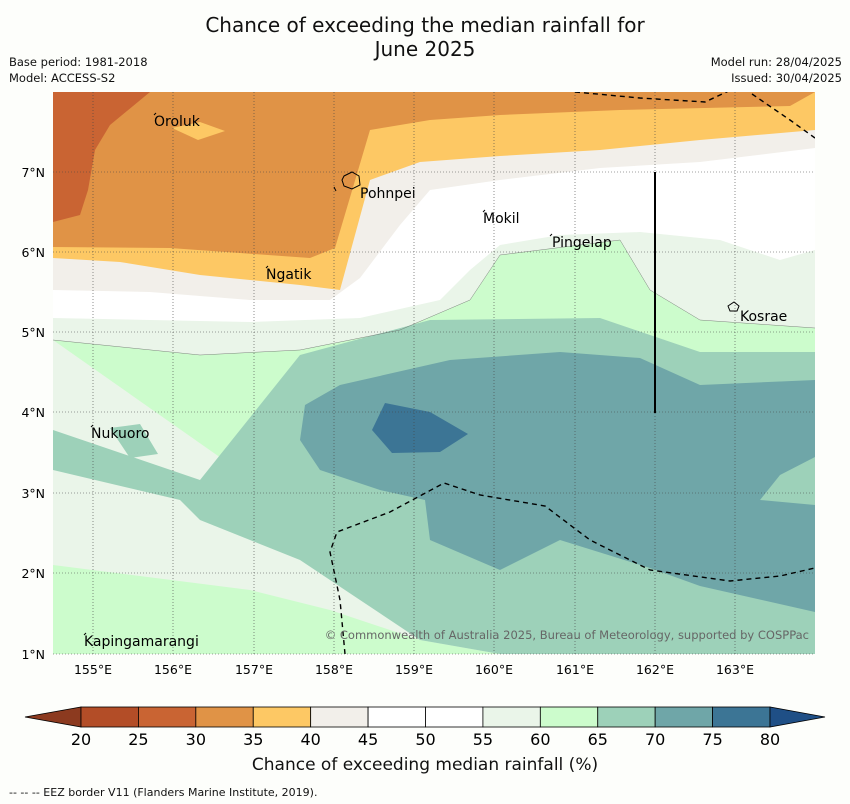 This screenshot has width=850, height=804. I want to click on lat-tick-label: 6°N, so click(33, 252).